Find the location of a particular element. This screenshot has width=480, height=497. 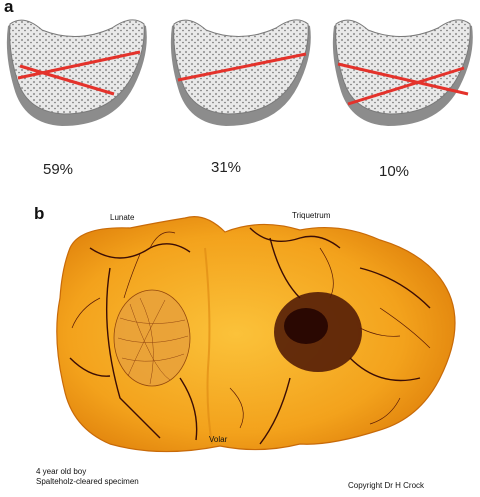

percent-label-2: 31% is located at coordinates (226, 167).